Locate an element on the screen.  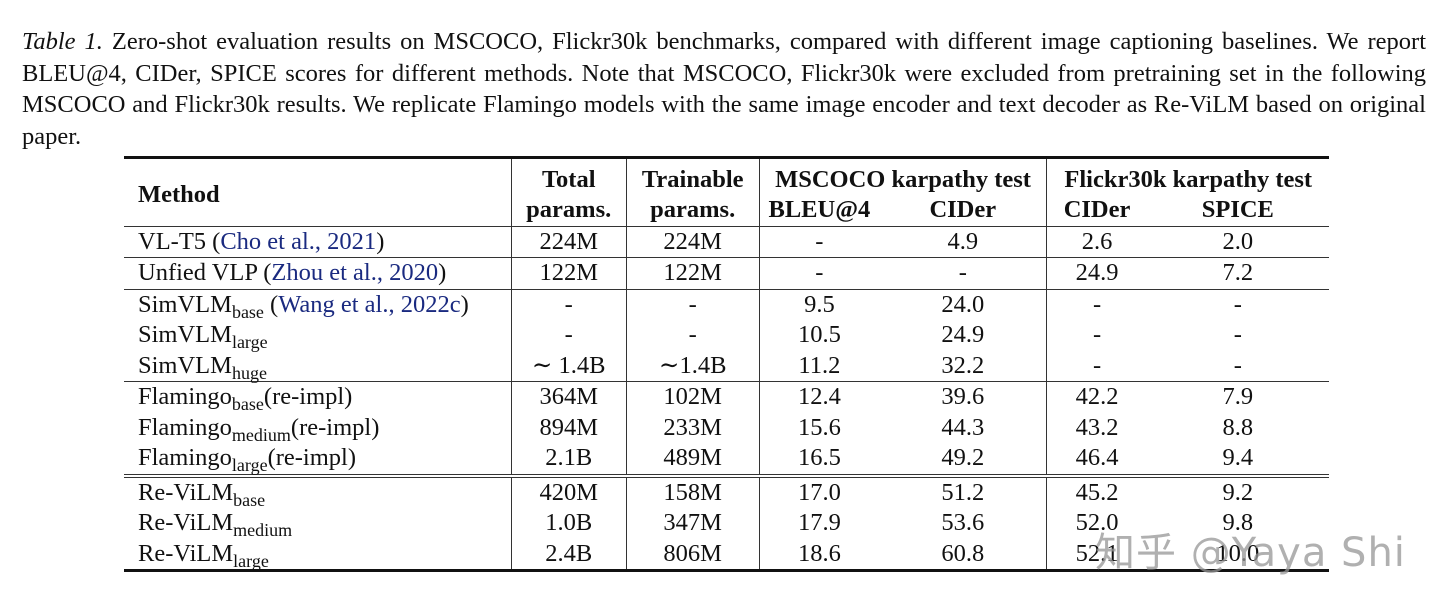
cell-flickr-cider: 42.2 is located at coordinates (1096, 397).